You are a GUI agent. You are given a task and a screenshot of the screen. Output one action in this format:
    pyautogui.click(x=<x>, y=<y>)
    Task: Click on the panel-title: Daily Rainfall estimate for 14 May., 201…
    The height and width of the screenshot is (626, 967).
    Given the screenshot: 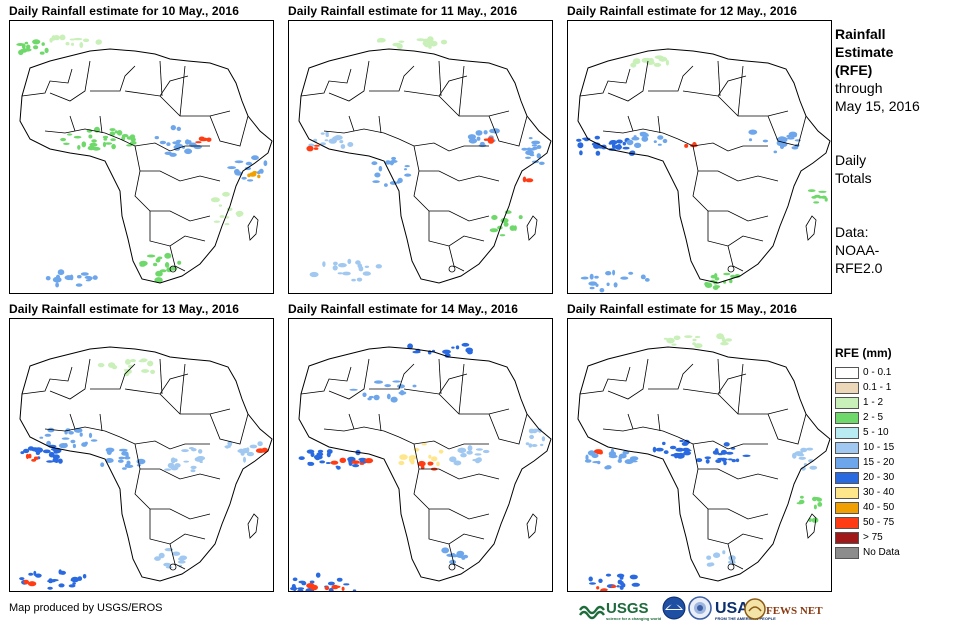 What is the action you would take?
    pyautogui.click(x=403, y=309)
    